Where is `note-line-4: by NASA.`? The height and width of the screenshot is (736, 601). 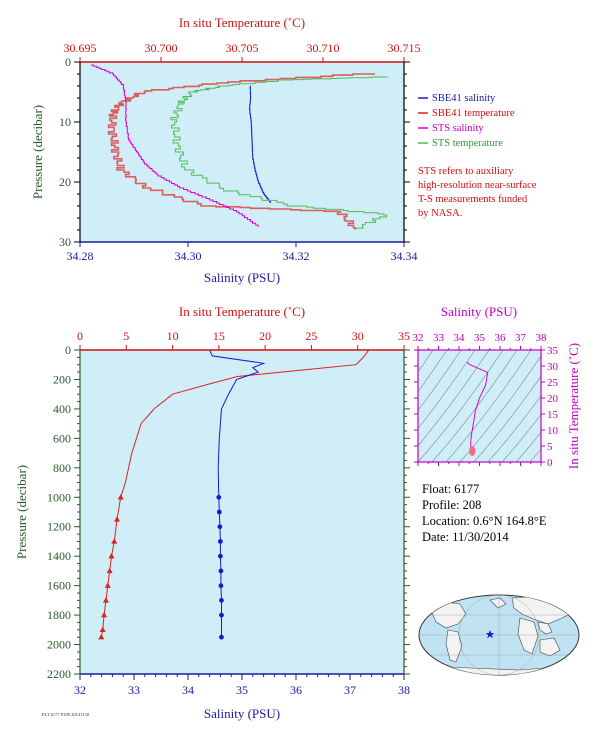 note-line-4: by NASA. is located at coordinates (440, 213).